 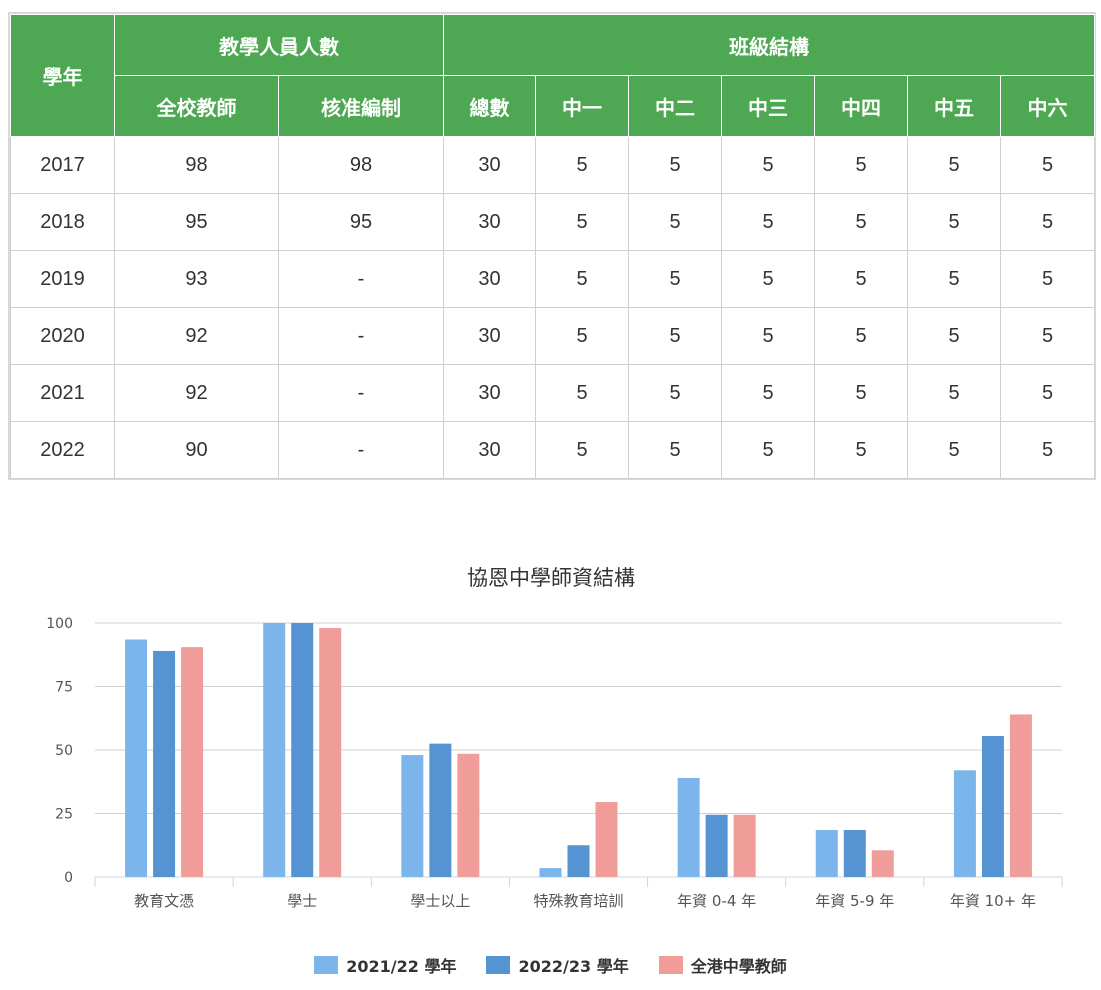 I want to click on legend-label: 2022/23 學年, so click(x=573, y=966).